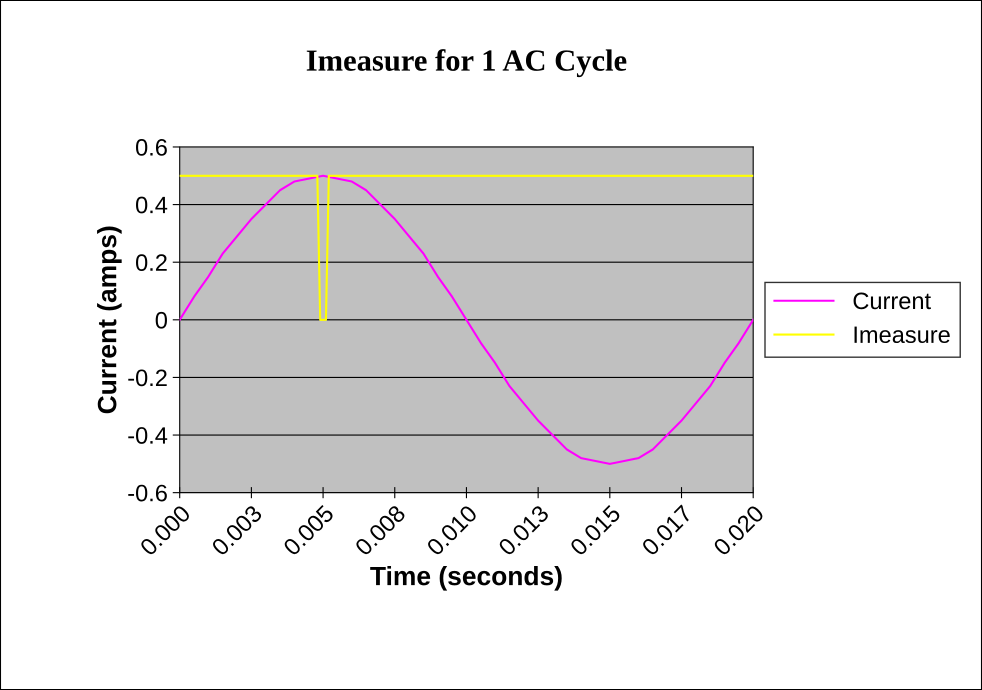 Image resolution: width=982 pixels, height=690 pixels. Describe the element at coordinates (466, 578) in the screenshot. I see `x-axis-title: Time (seconds)` at that location.